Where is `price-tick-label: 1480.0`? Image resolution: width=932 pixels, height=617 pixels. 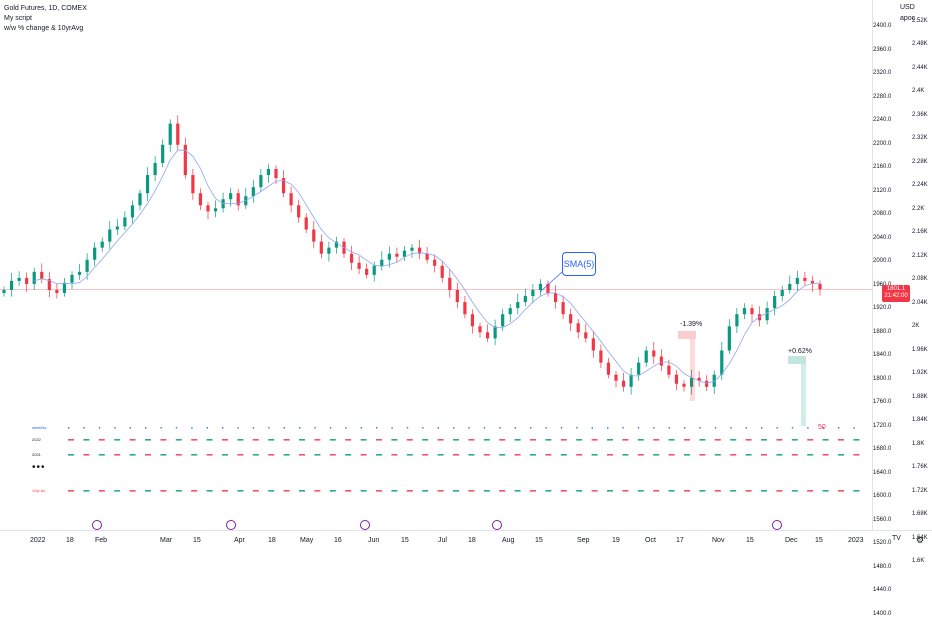
price-tick-label: 1480.0 is located at coordinates (882, 566).